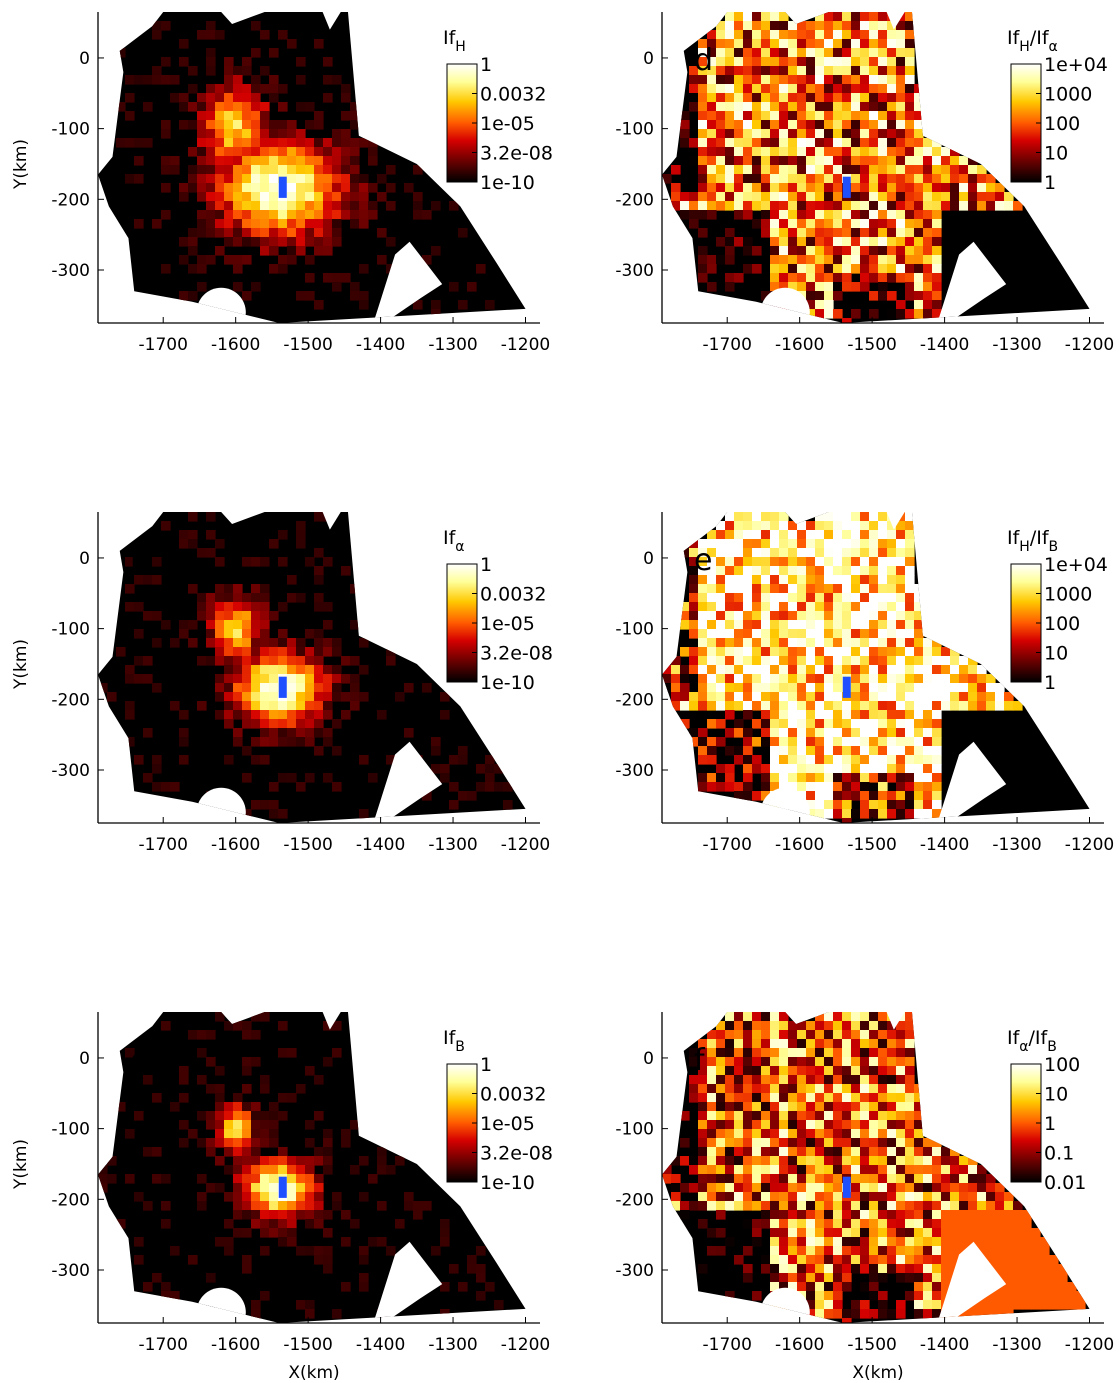  What do you see at coordinates (1076, 565) in the screenshot?
I see `colorbar-tick-label: 1e+04` at bounding box center [1076, 565].